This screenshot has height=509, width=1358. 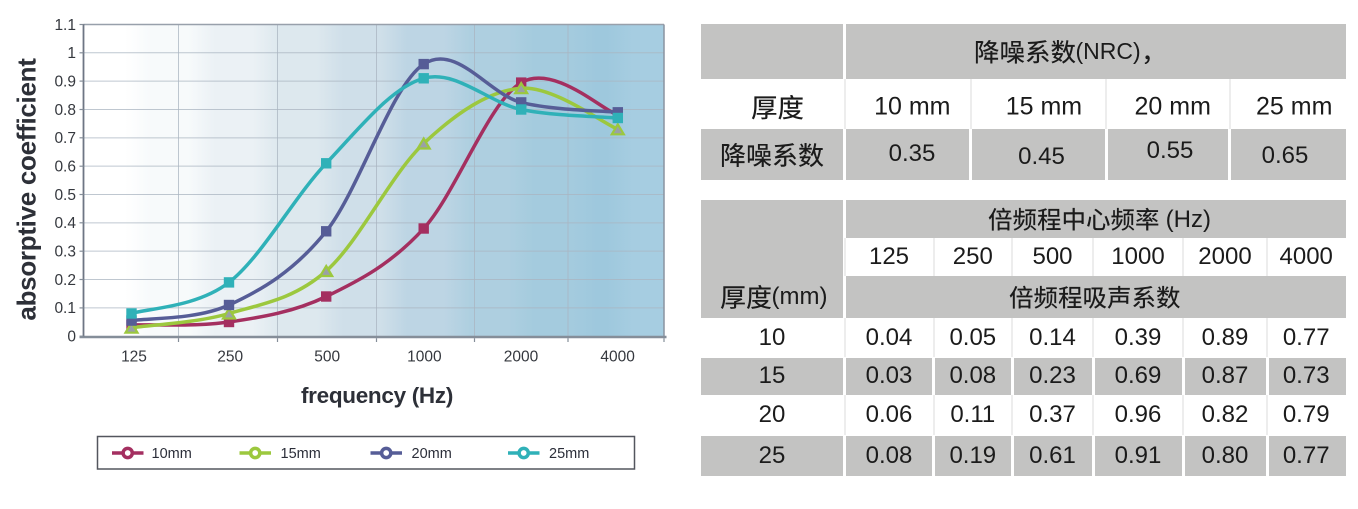 I want to click on svg-text: 0.8, so click(x=65, y=110).